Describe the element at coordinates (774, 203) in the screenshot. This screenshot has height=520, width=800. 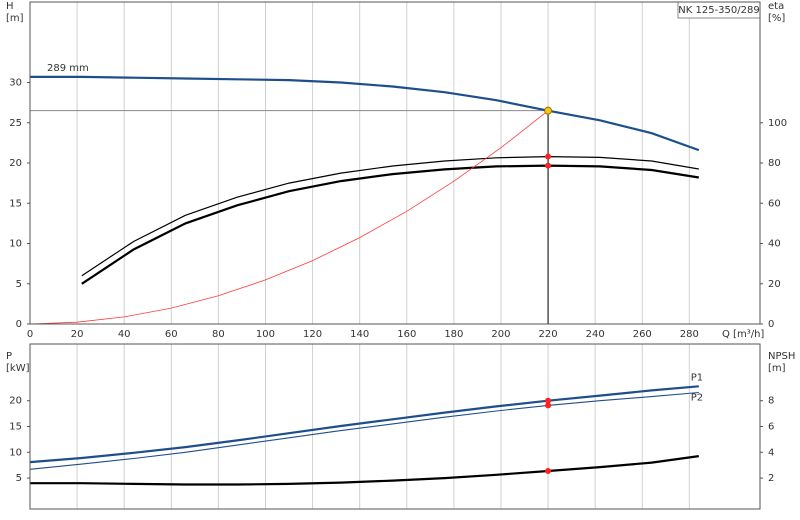
I see `y2-tick-label: 60` at that location.